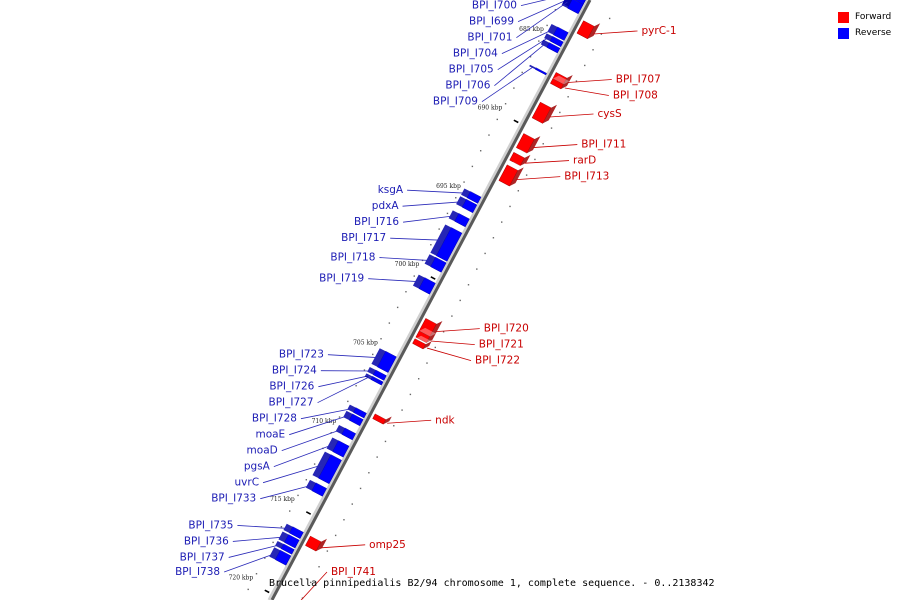 This screenshot has height=600, width=900. Describe the element at coordinates (430, 326) in the screenshot. I see `gene-bpi-i720` at that location.